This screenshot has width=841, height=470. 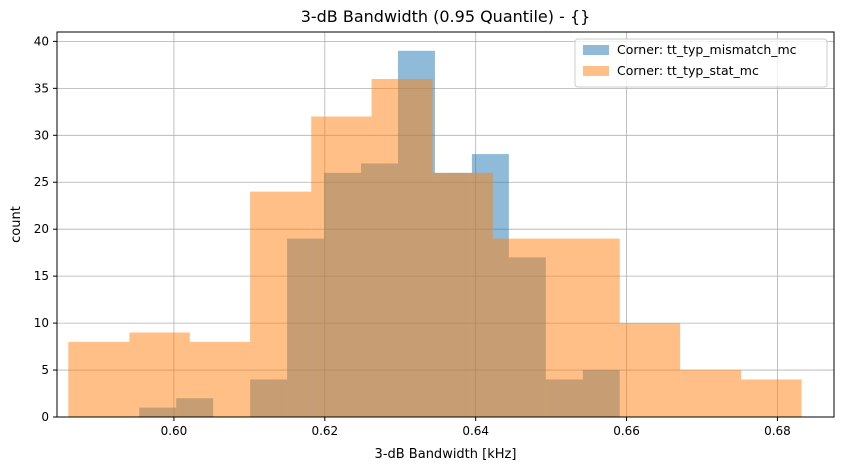 I want to click on x-tick-label-4: 0.68, so click(x=777, y=431).